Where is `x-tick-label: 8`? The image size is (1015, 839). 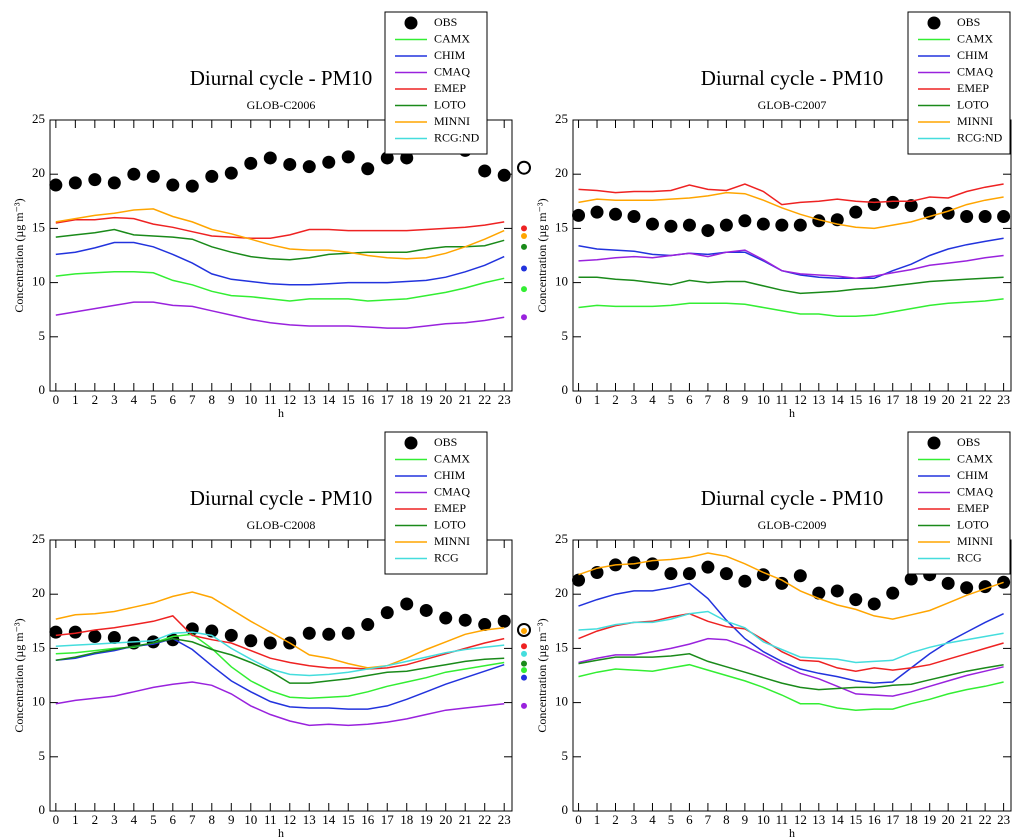 x-tick-label: 8 is located at coordinates (726, 399).